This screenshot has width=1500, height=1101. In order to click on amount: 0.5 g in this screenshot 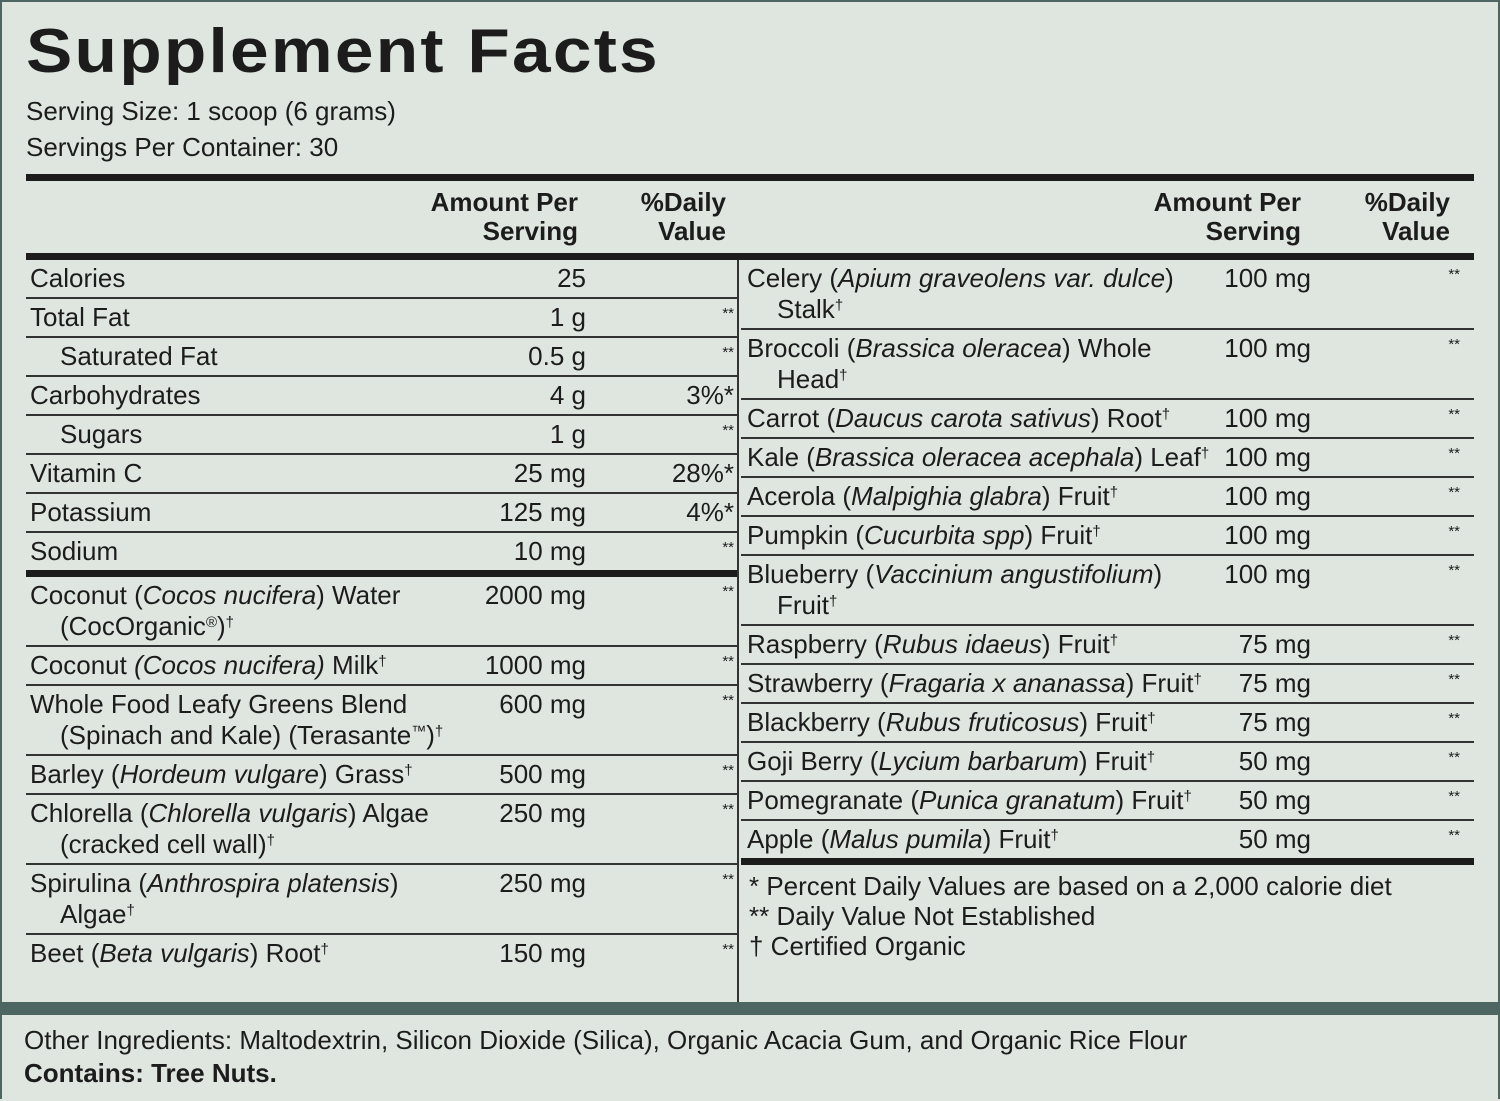, I will do `click(557, 356)`.